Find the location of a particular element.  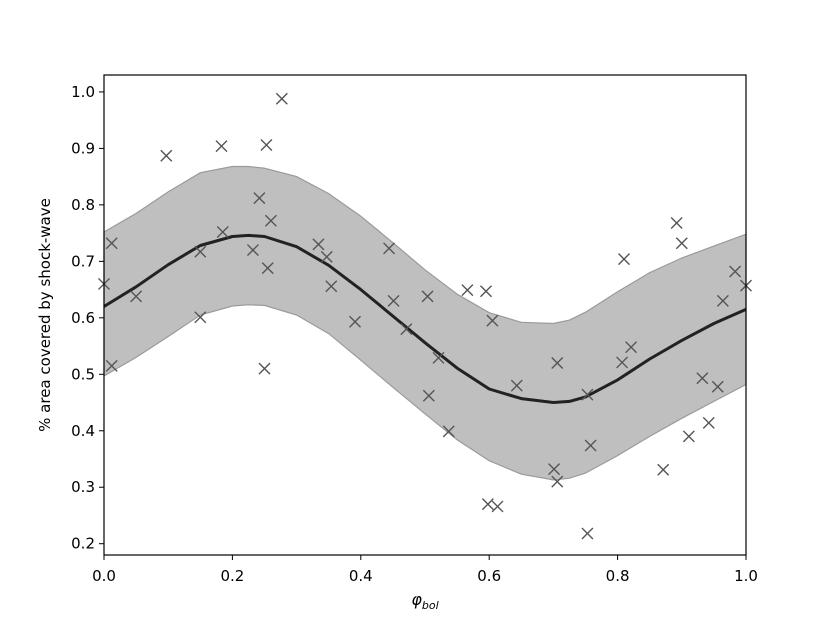

y-axis-label: % area covered by shock-wave is located at coordinates (45, 315).